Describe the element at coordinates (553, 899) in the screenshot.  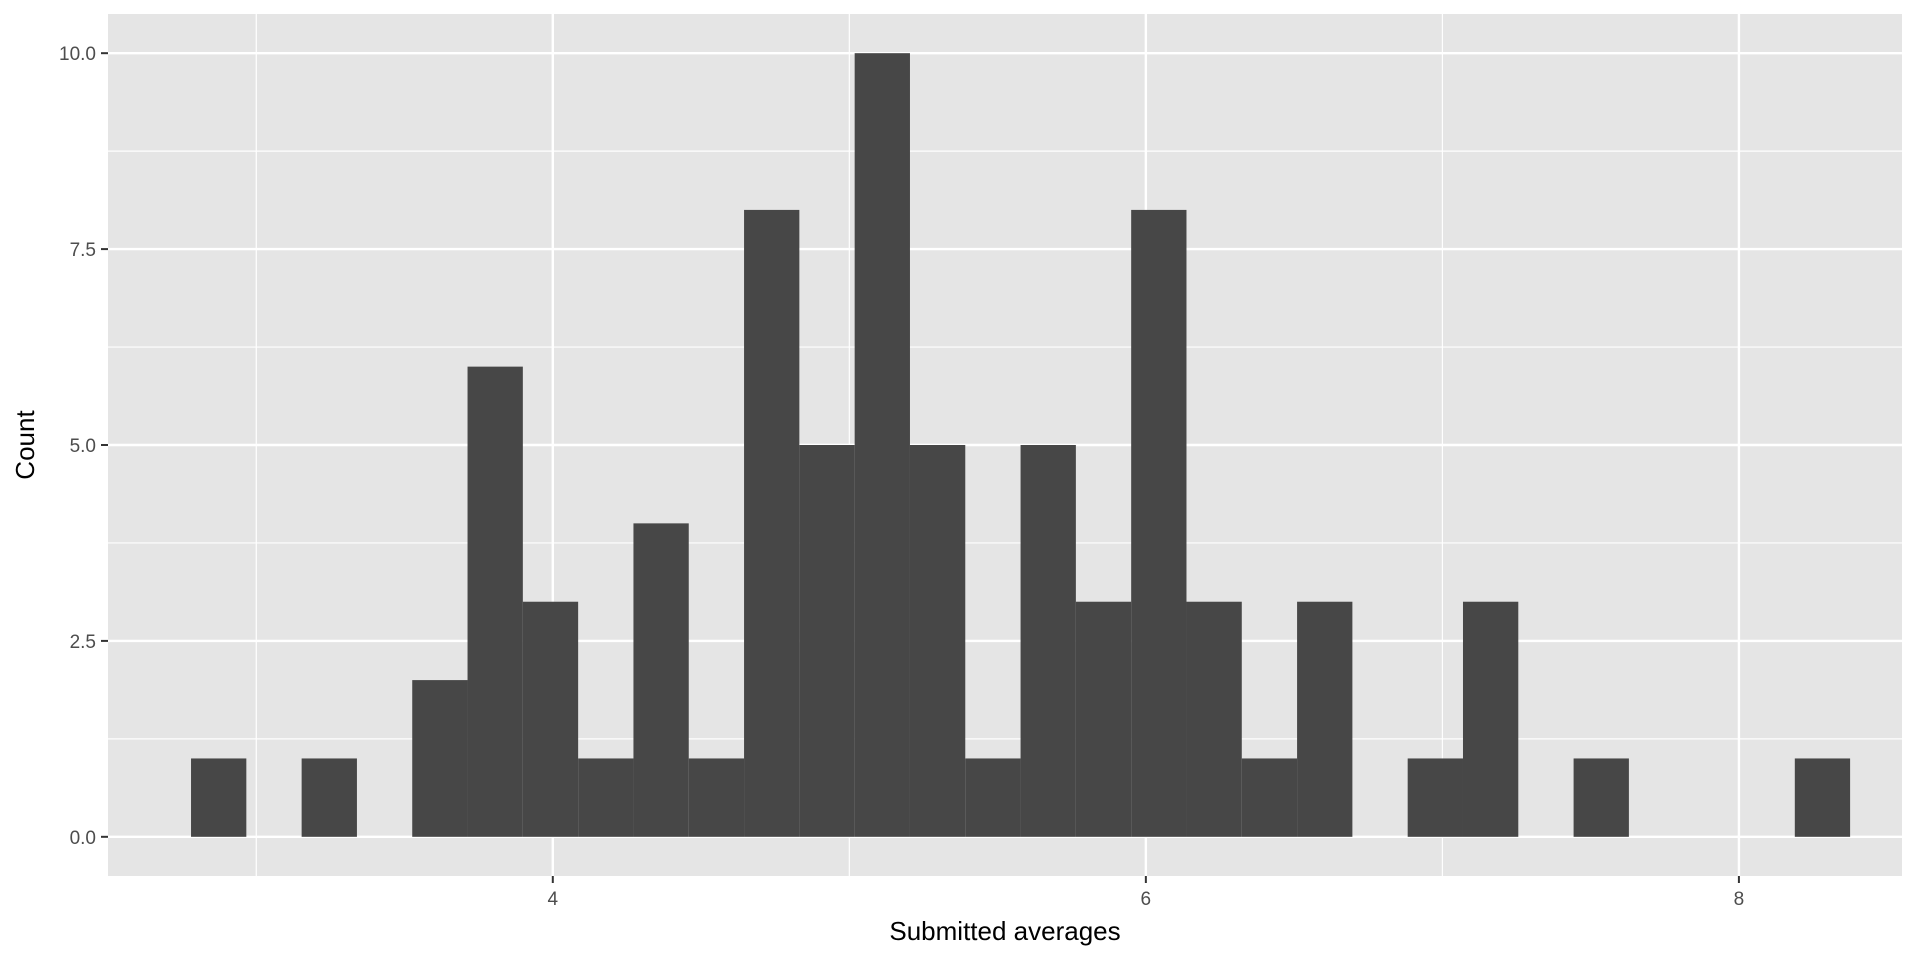
I see `x-tick-label: 4` at that location.